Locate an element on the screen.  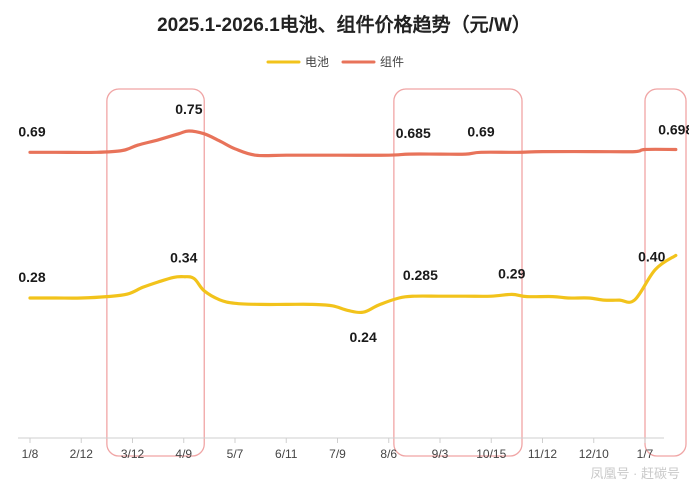
x-tick-label: 8/6 is located at coordinates (388, 454).